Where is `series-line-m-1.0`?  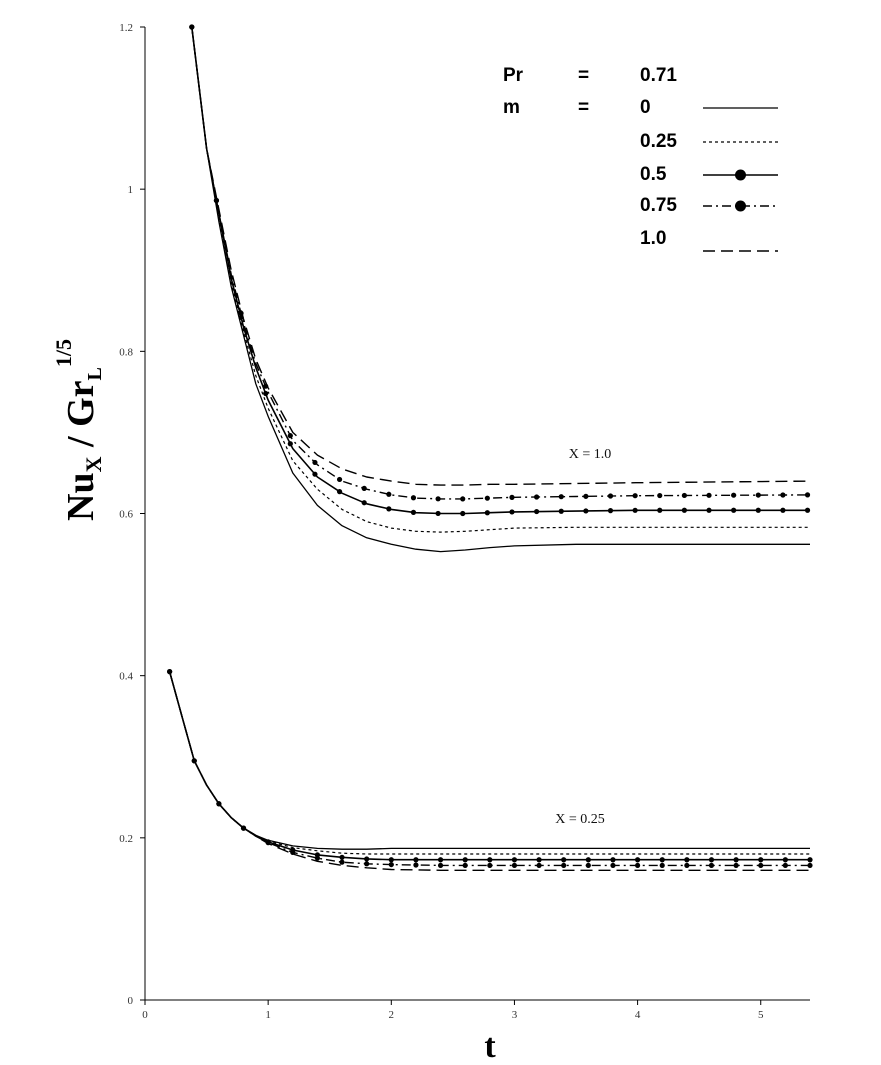
series-line-m-1.0 is located at coordinates (489, 771).